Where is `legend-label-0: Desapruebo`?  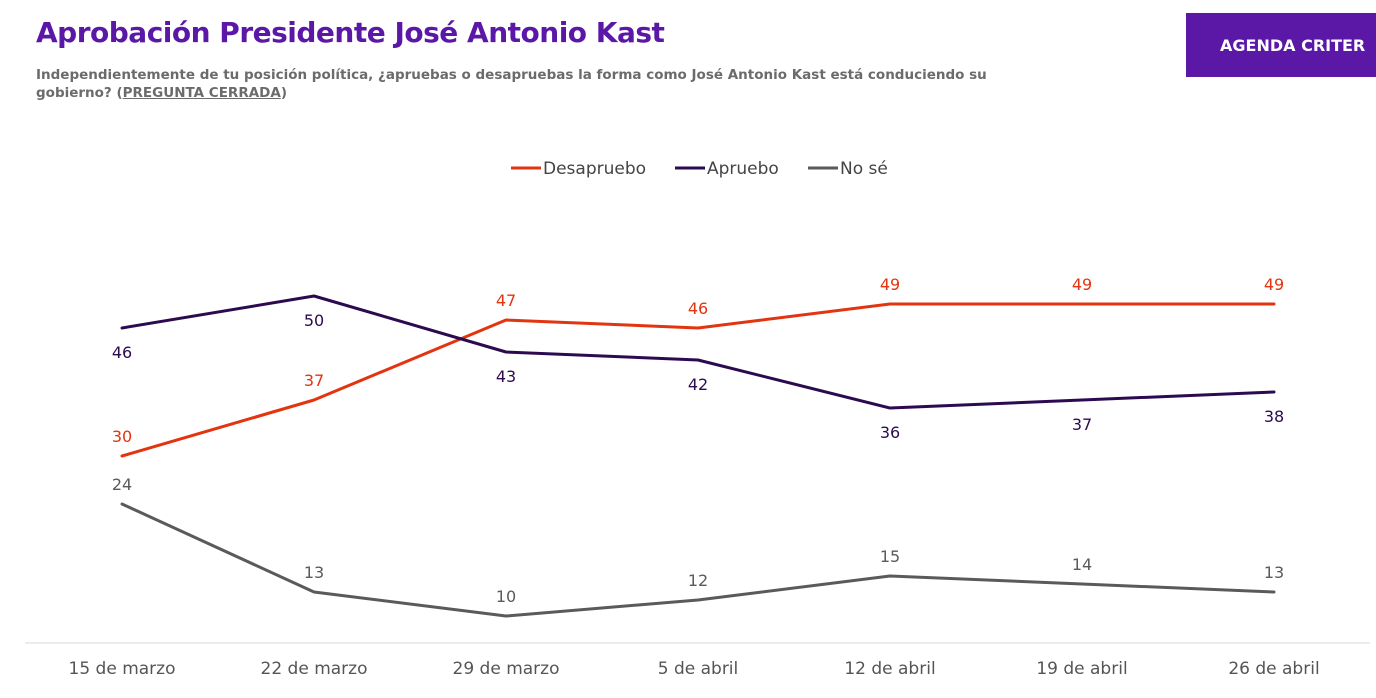
legend-label-0: Desapruebo is located at coordinates (594, 169).